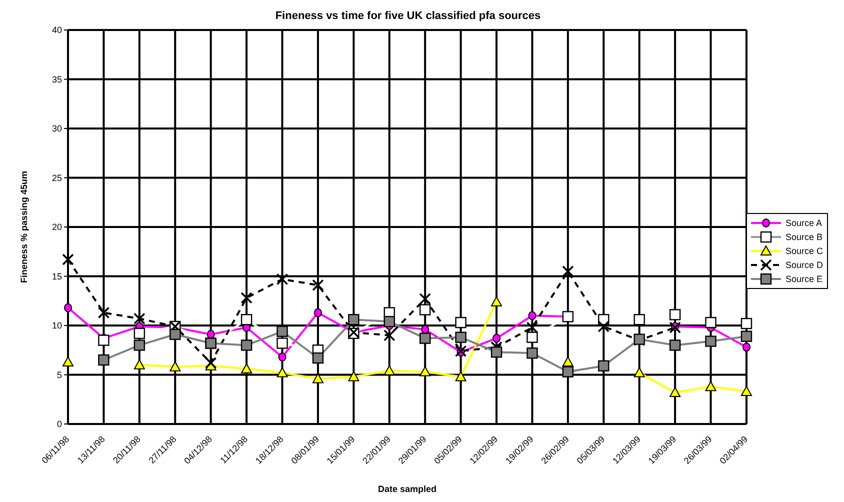 The image size is (844, 502). What do you see at coordinates (57, 227) in the screenshot?
I see `y-tick-label: 20` at bounding box center [57, 227].